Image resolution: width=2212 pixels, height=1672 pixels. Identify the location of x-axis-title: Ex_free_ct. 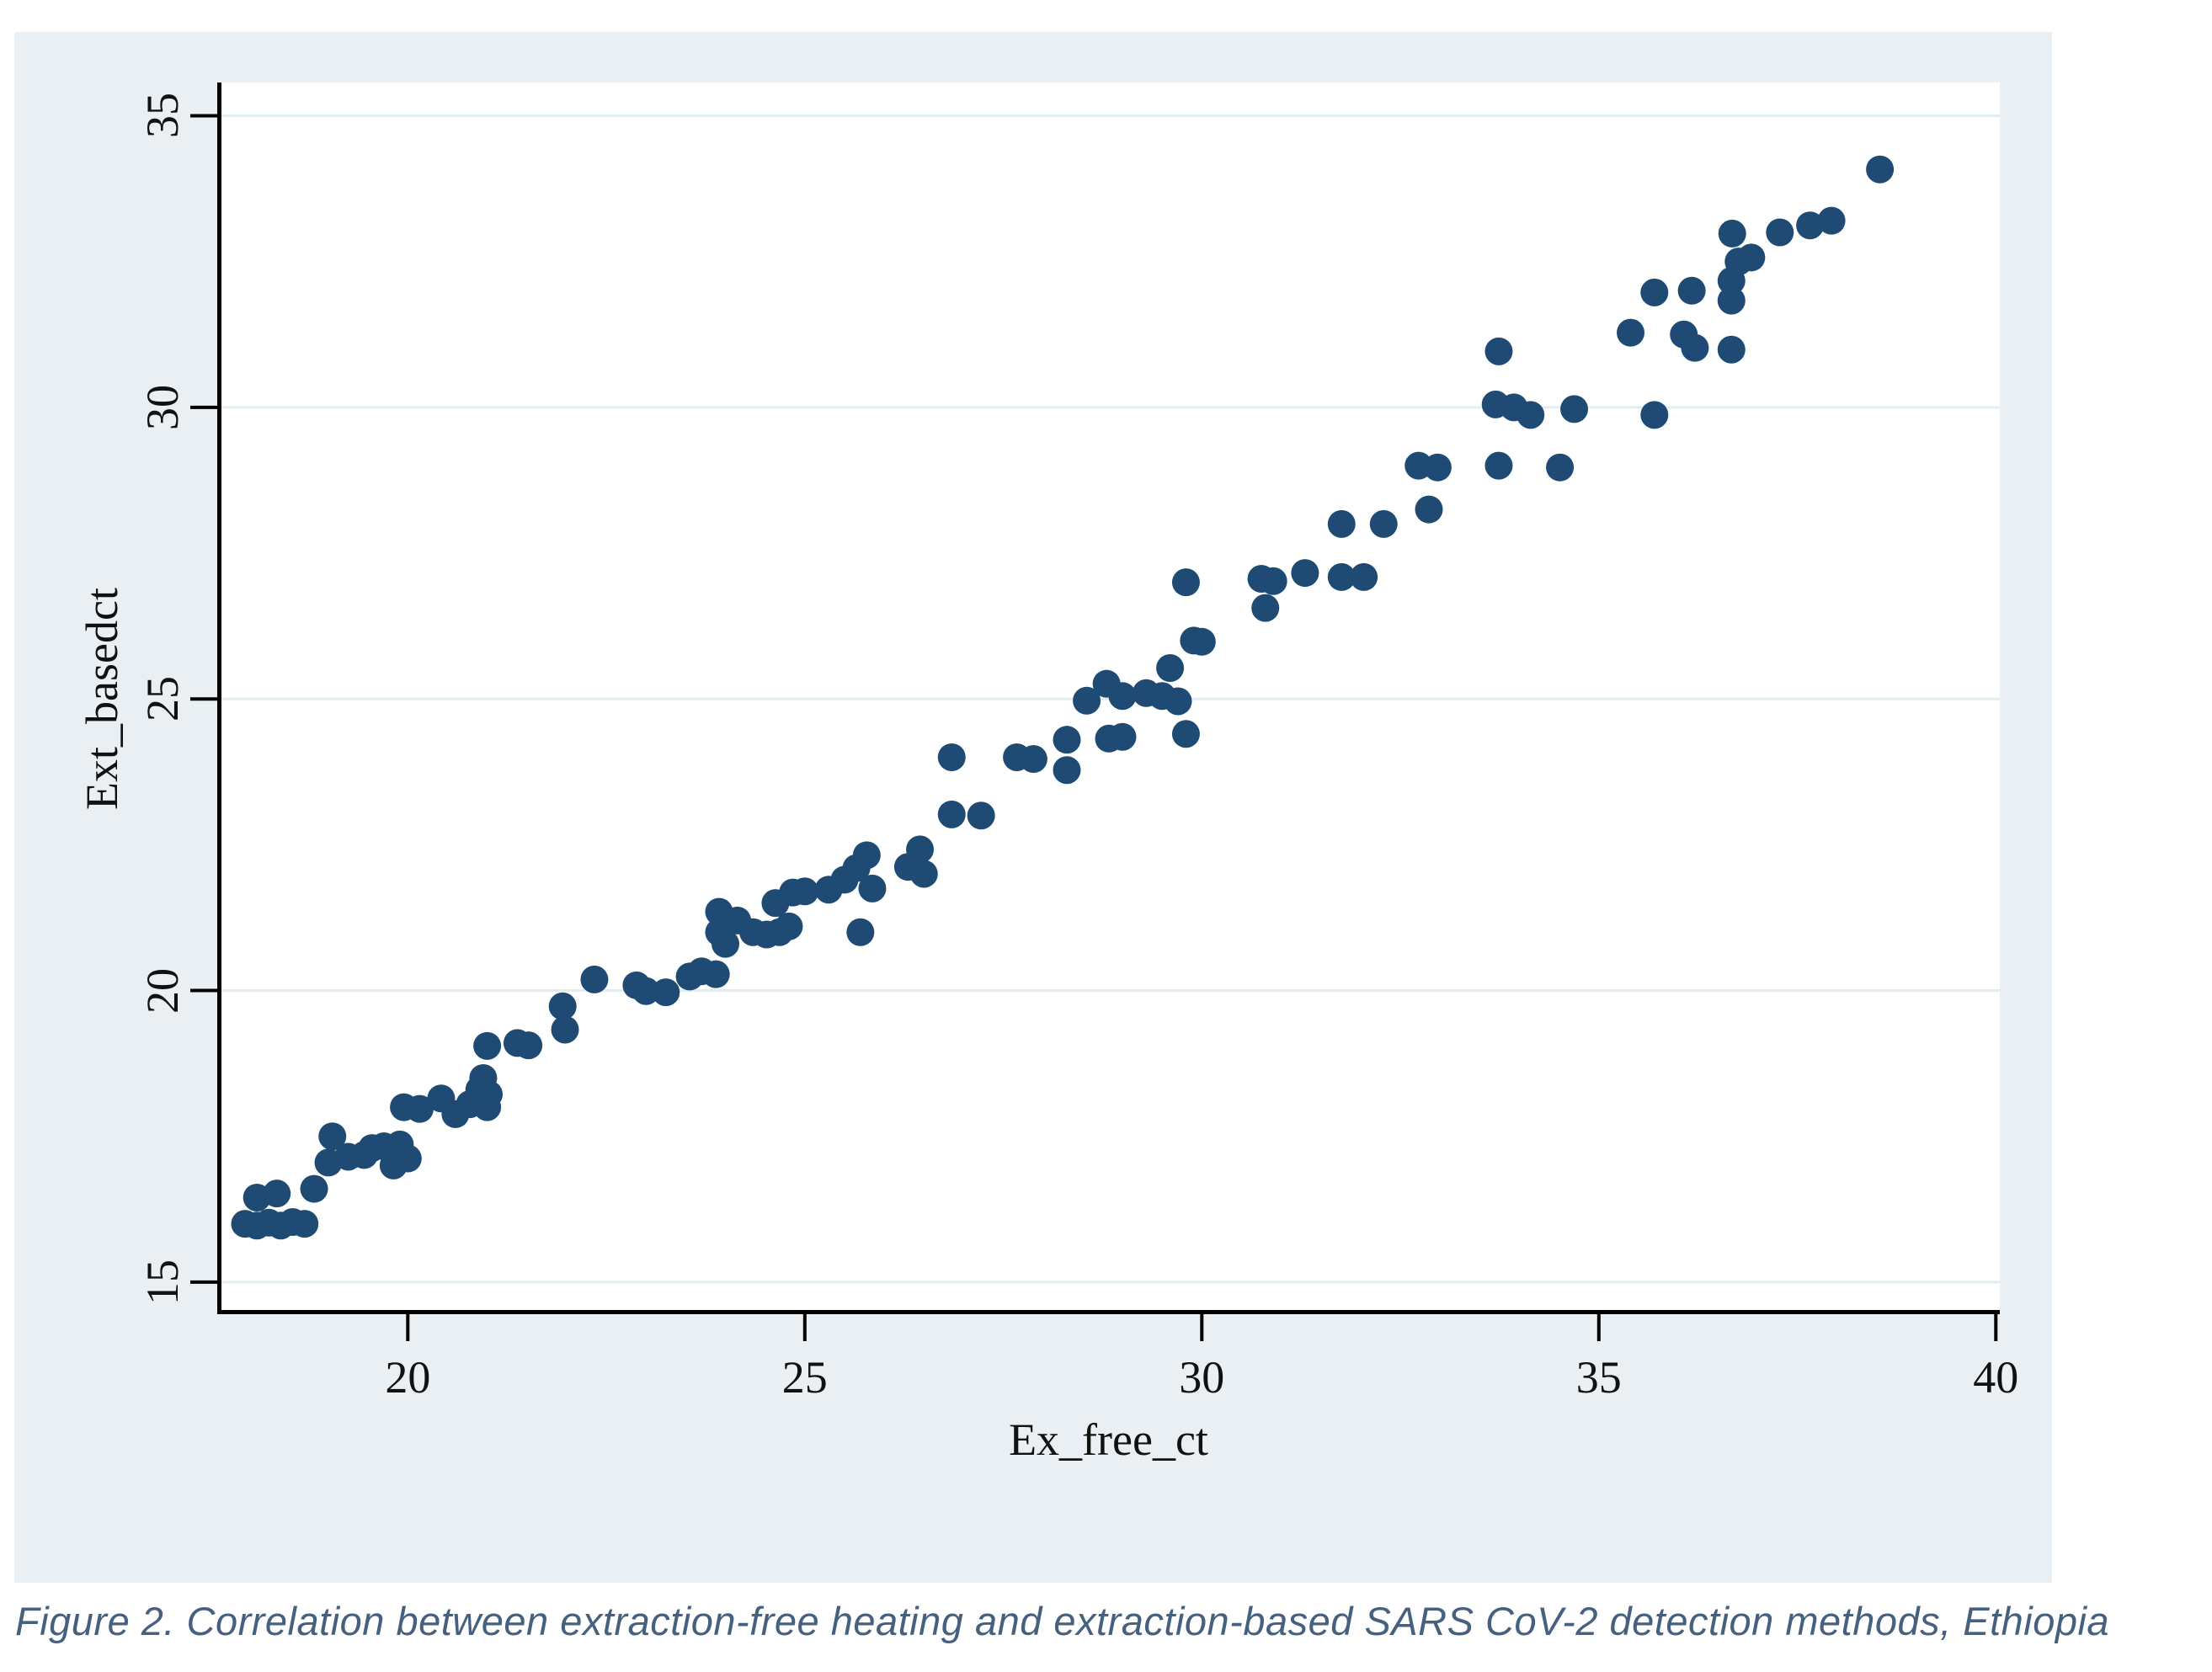
(1109, 1439).